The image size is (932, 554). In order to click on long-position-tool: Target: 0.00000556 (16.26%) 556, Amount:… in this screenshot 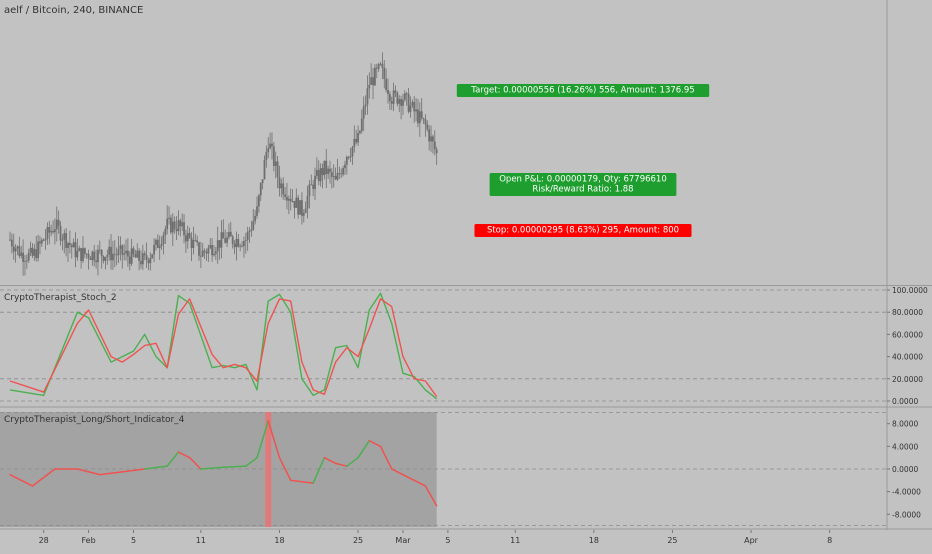, I will do `click(583, 118)`.